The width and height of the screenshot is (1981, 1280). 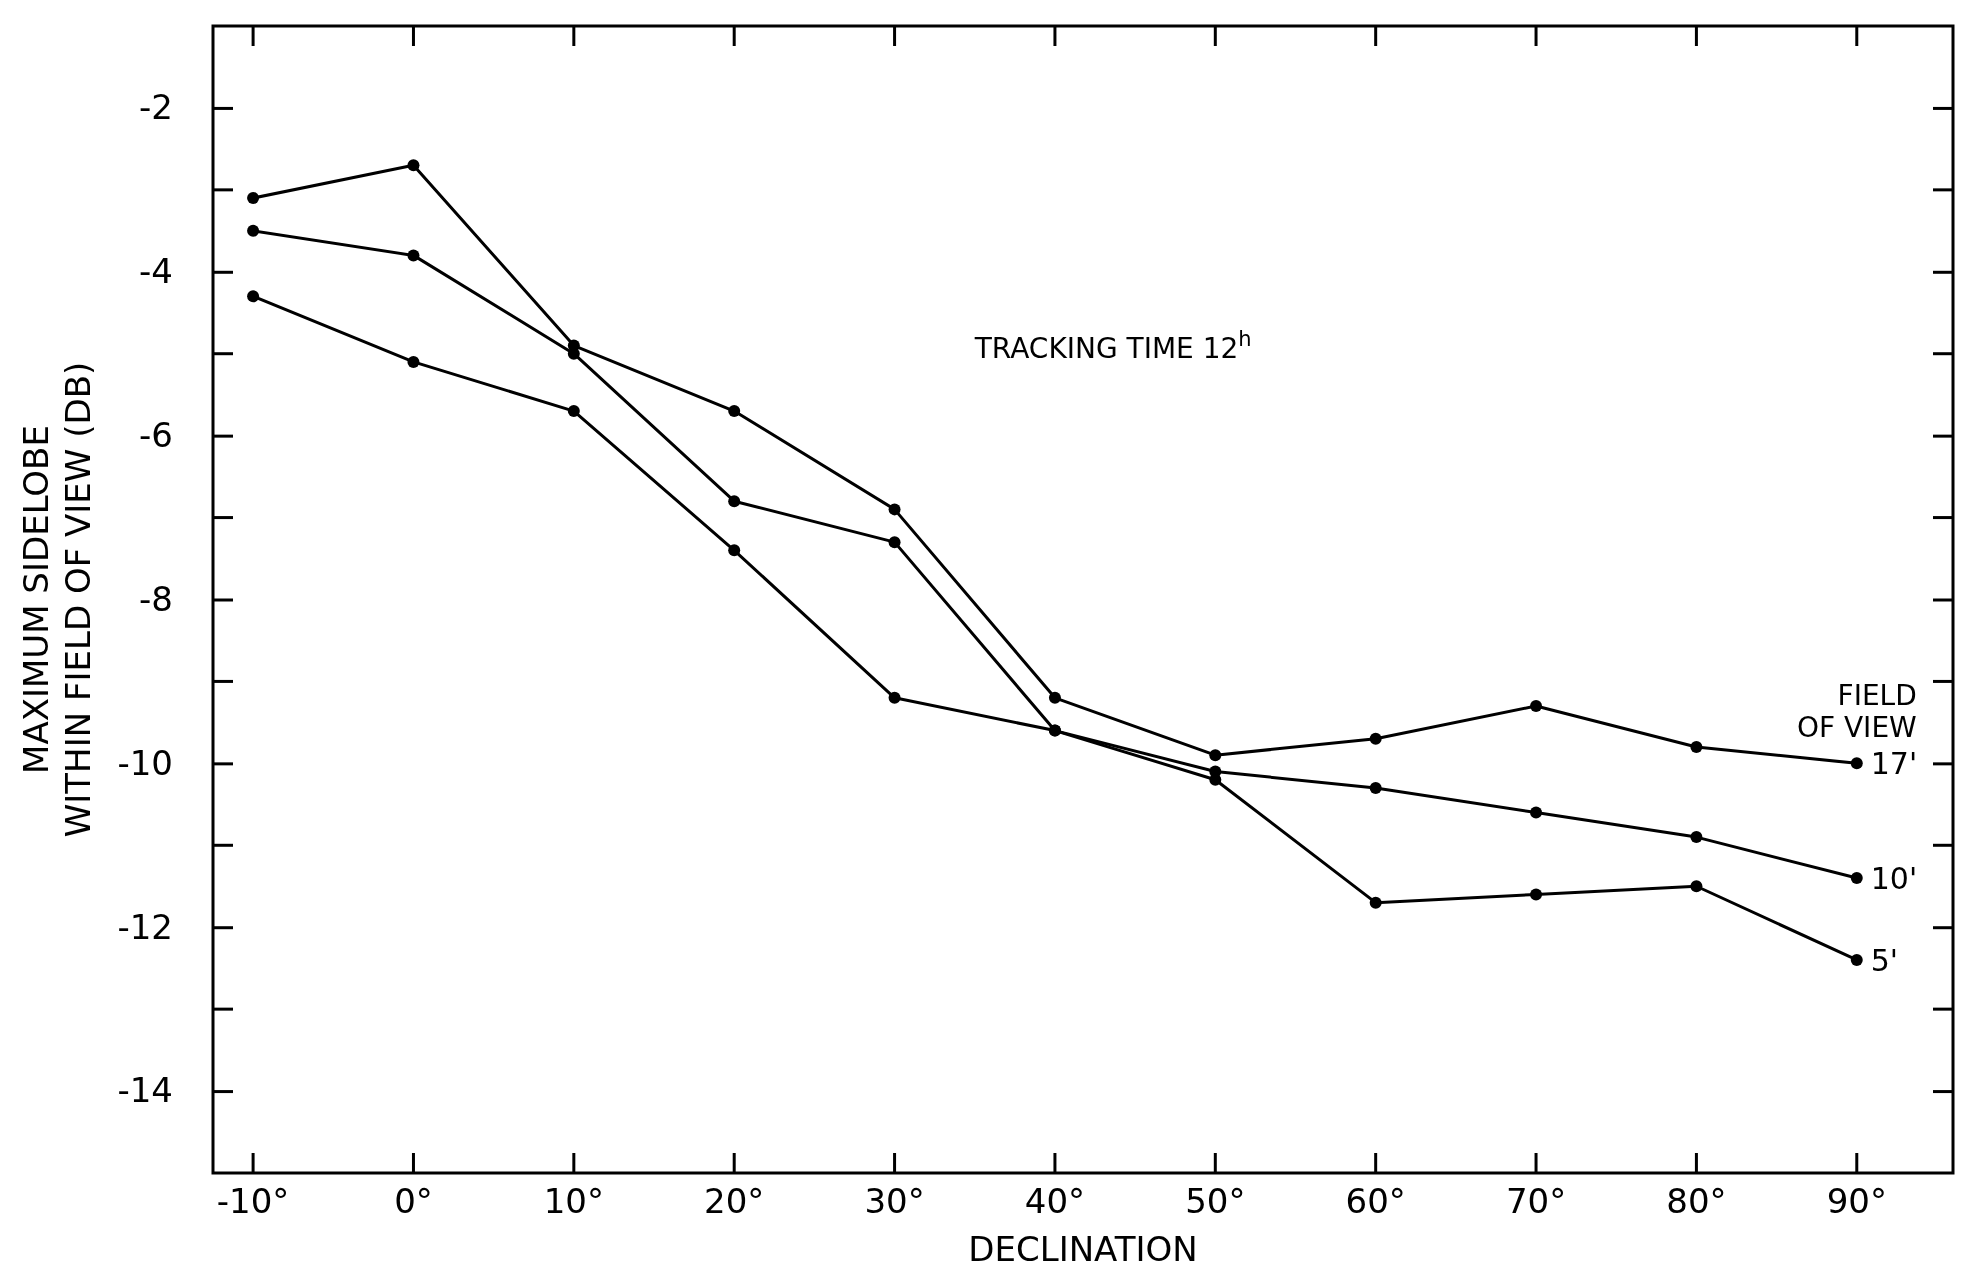 I want to click on x-axis-title: DECLINATION, so click(x=1083, y=1249).